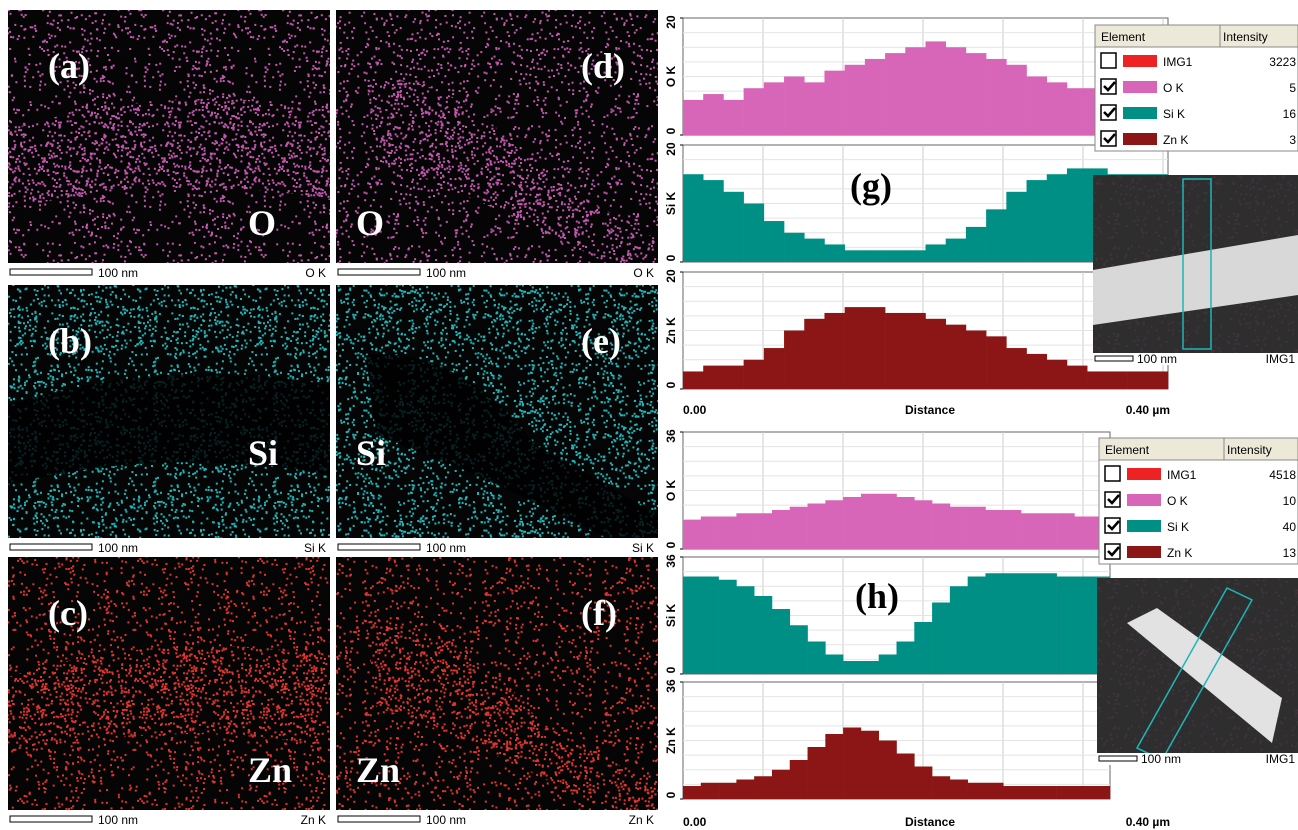 Image resolution: width=1298 pixels, height=830 pixels. I want to click on y-axis-label: Zn K, so click(671, 330).